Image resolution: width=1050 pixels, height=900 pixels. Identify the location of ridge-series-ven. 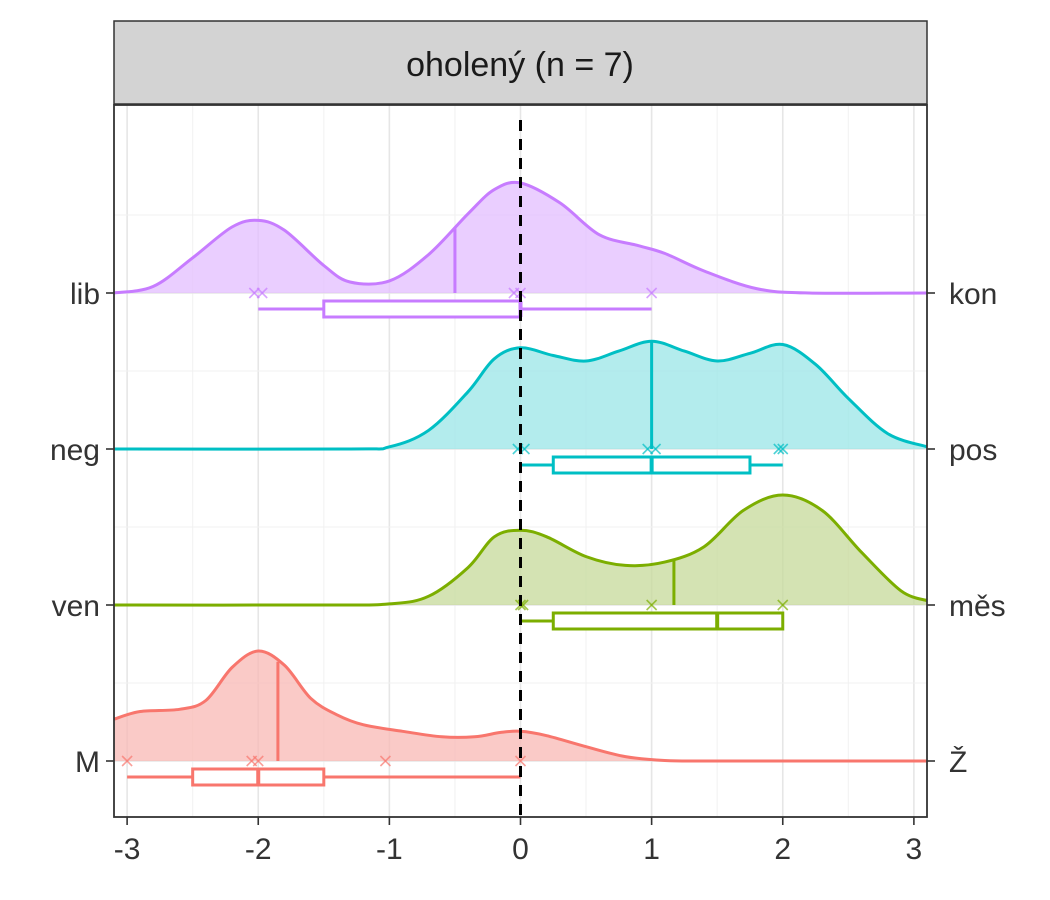
(520, 562).